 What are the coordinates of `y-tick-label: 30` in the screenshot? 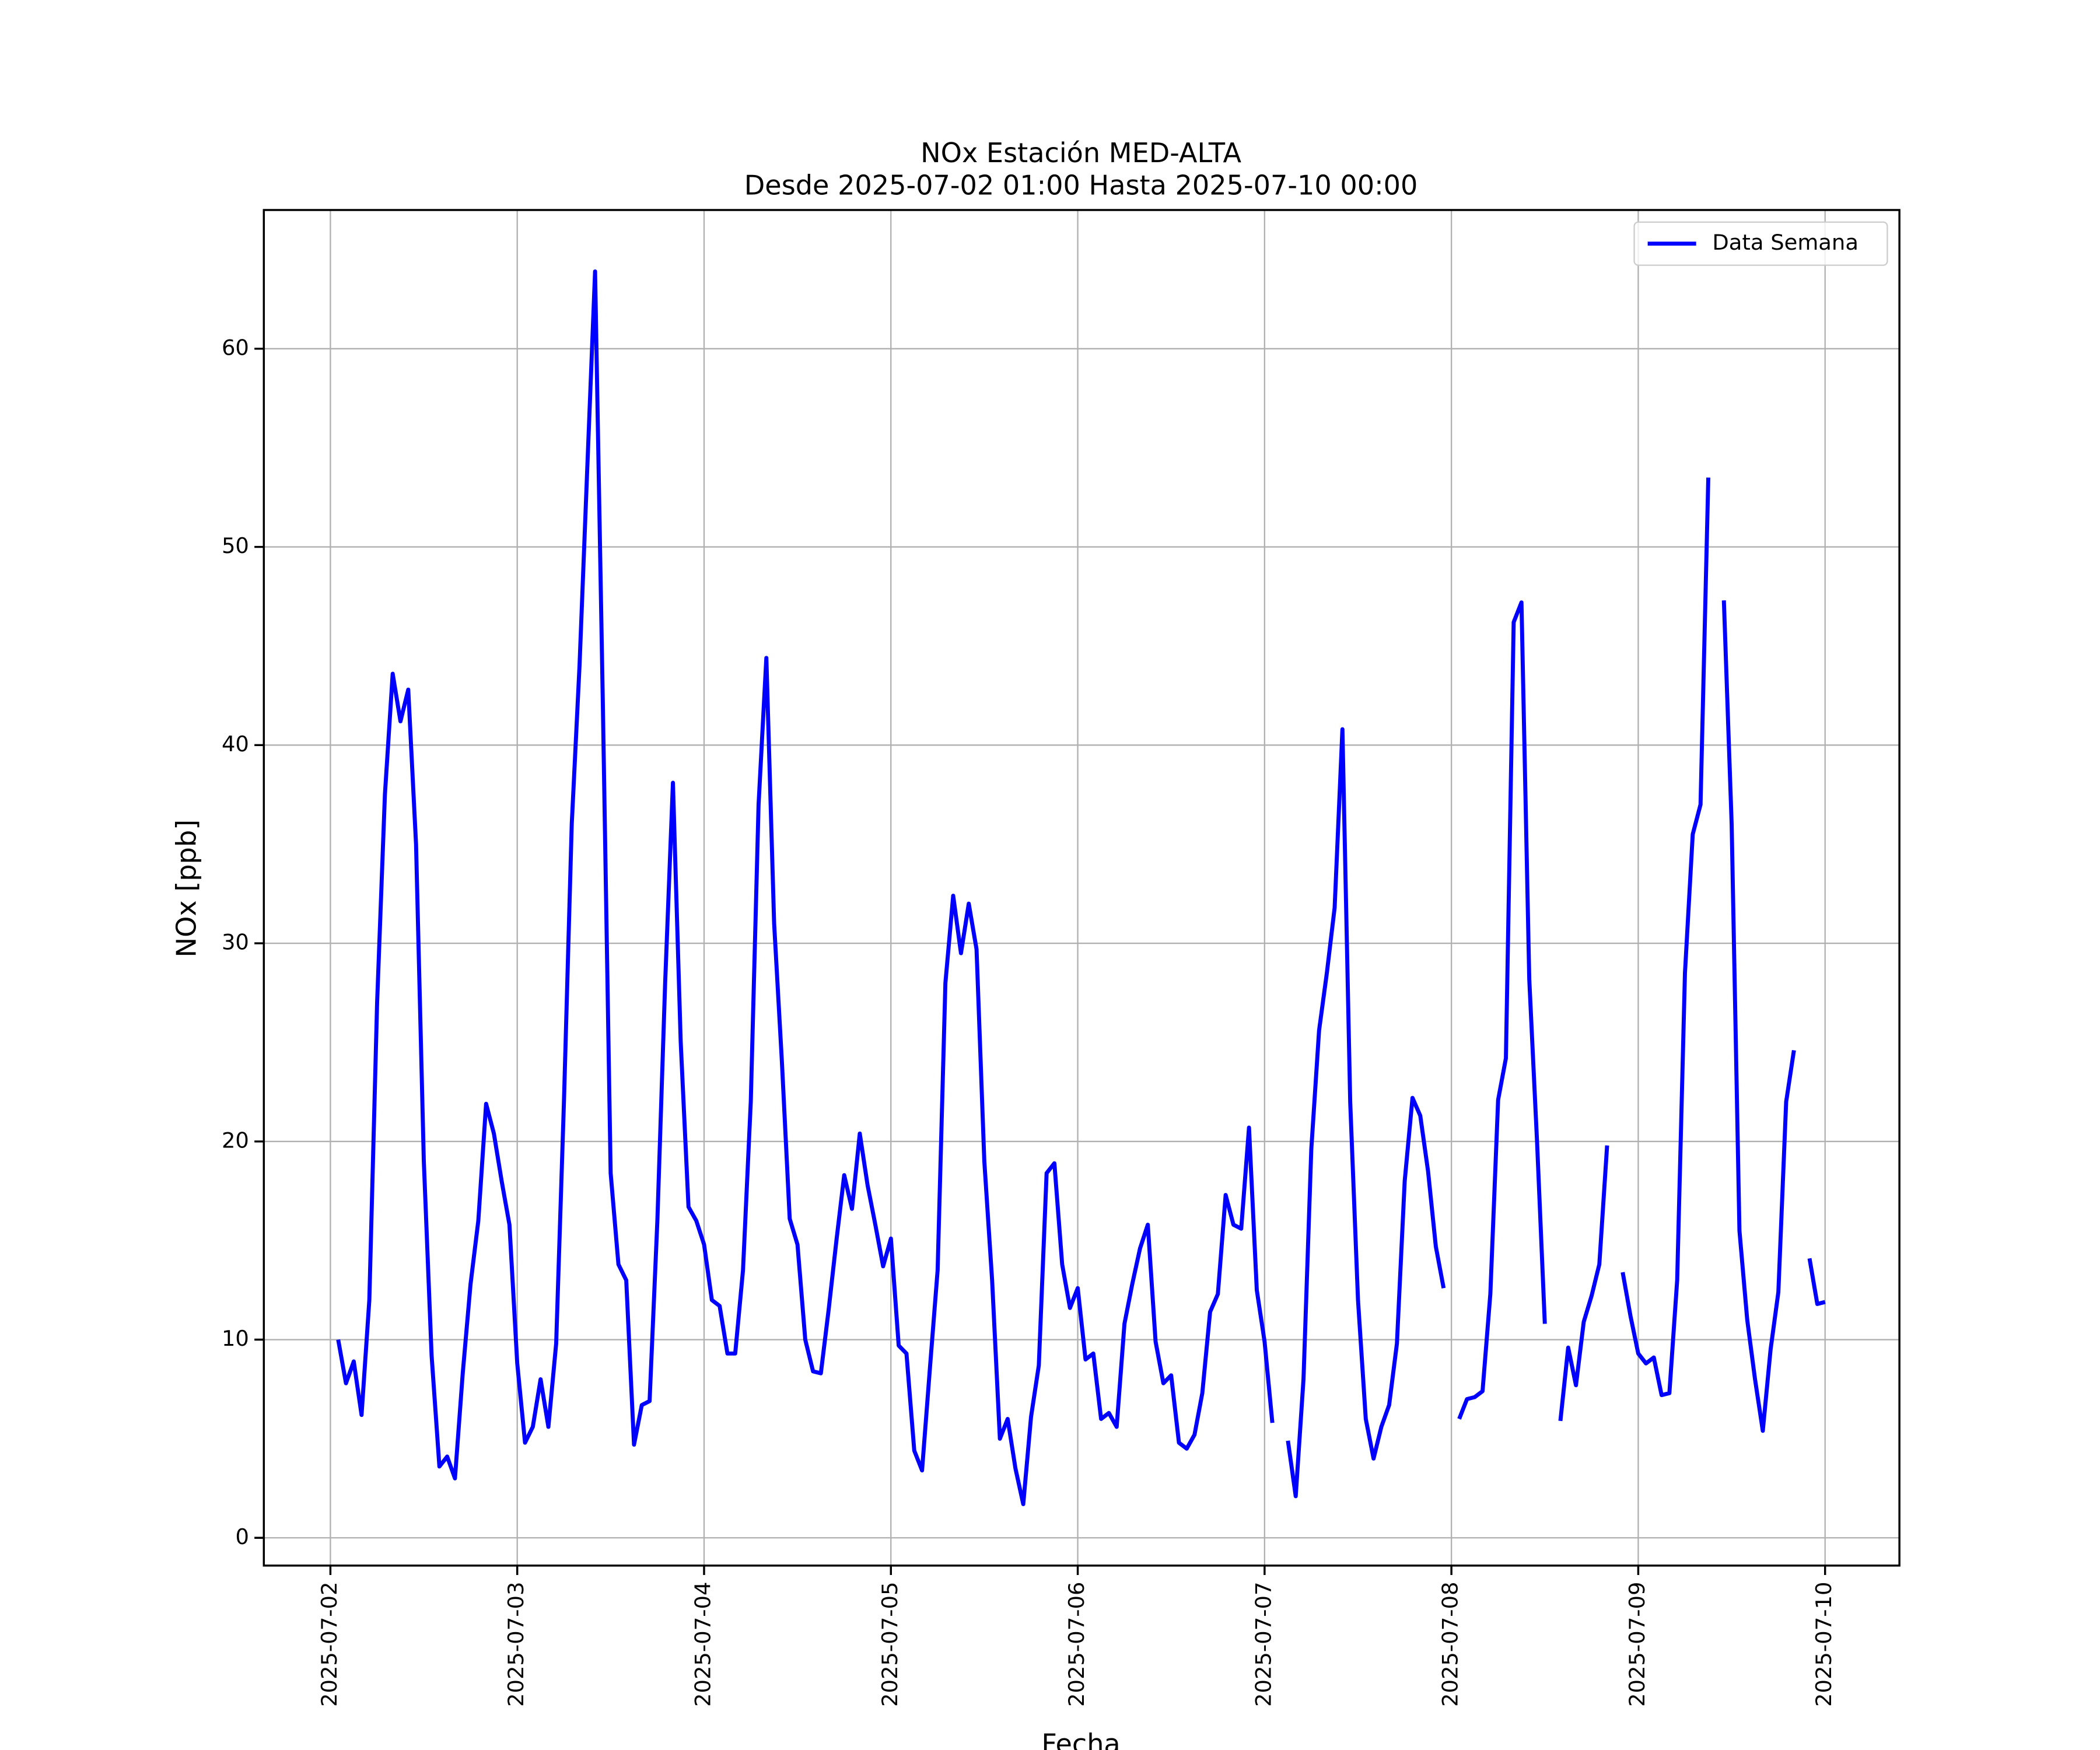 It's located at (235, 942).